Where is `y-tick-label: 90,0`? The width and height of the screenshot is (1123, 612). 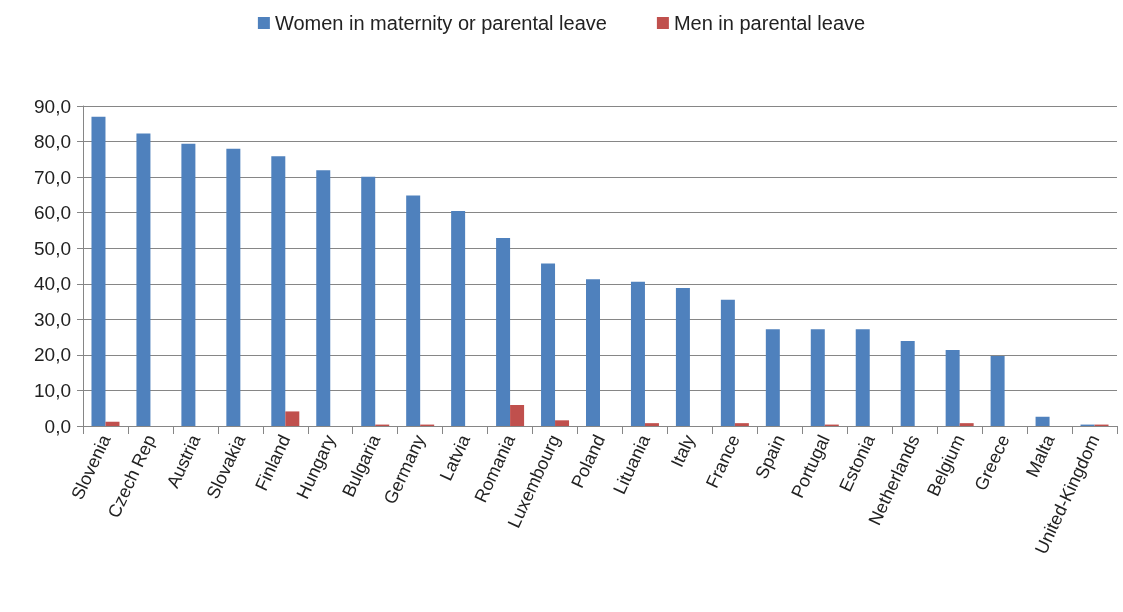
y-tick-label: 90,0 is located at coordinates (52, 106).